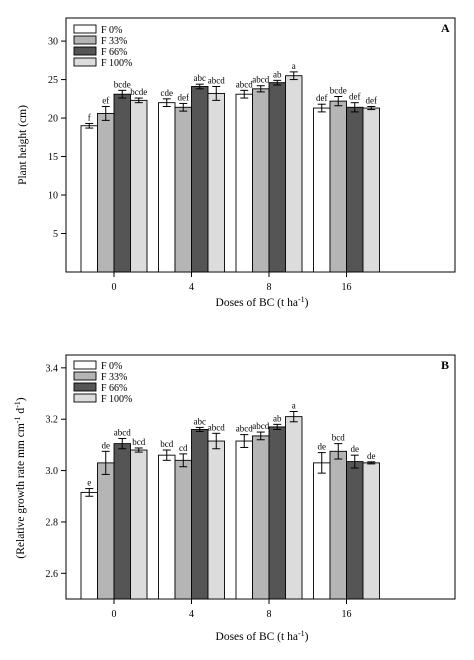 Image resolution: width=474 pixels, height=660 pixels. What do you see at coordinates (89, 117) in the screenshot?
I see `significance-letter: f` at bounding box center [89, 117].